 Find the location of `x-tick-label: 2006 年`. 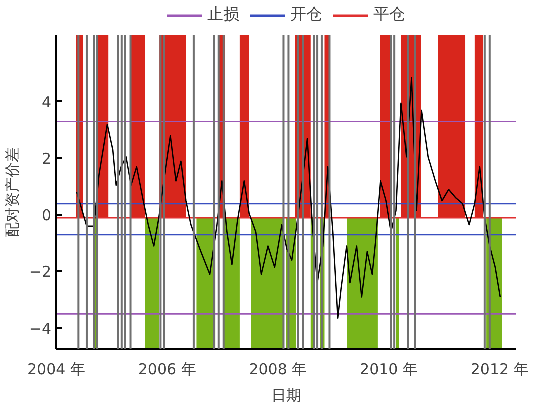

x-tick-label: 2006 年 is located at coordinates (167, 369).